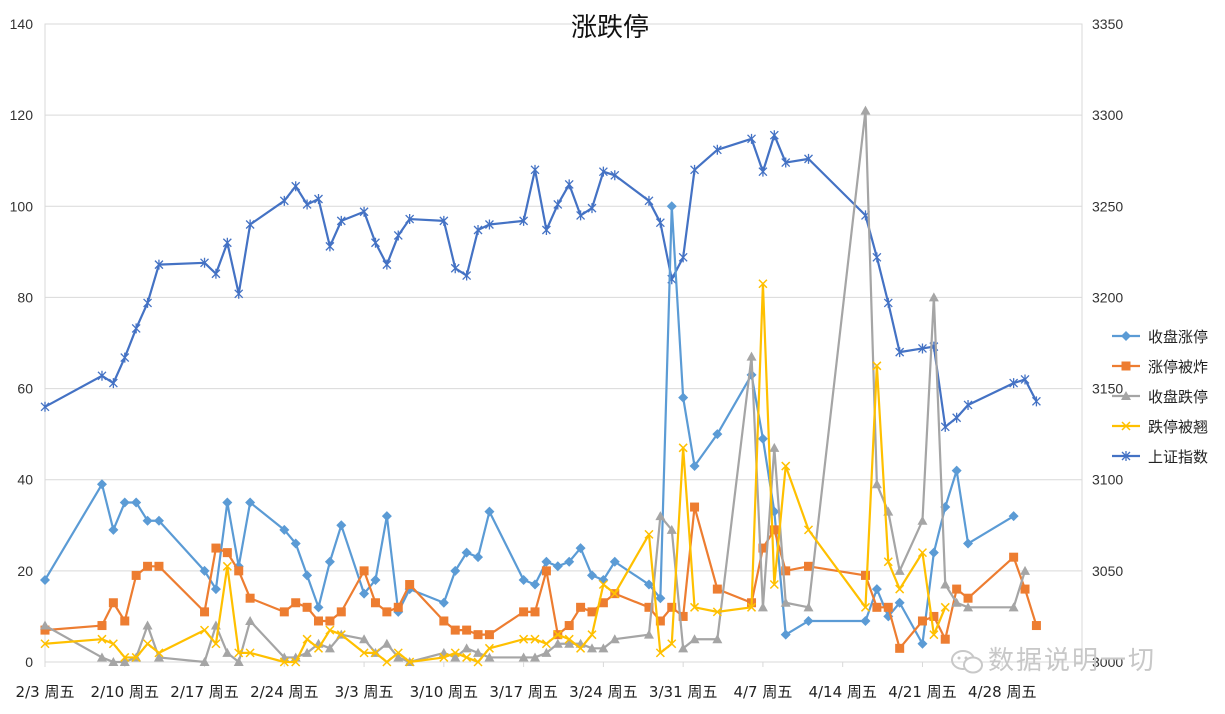 The height and width of the screenshot is (714, 1225). I want to click on y-left-tick-label: 120, so click(22, 115).